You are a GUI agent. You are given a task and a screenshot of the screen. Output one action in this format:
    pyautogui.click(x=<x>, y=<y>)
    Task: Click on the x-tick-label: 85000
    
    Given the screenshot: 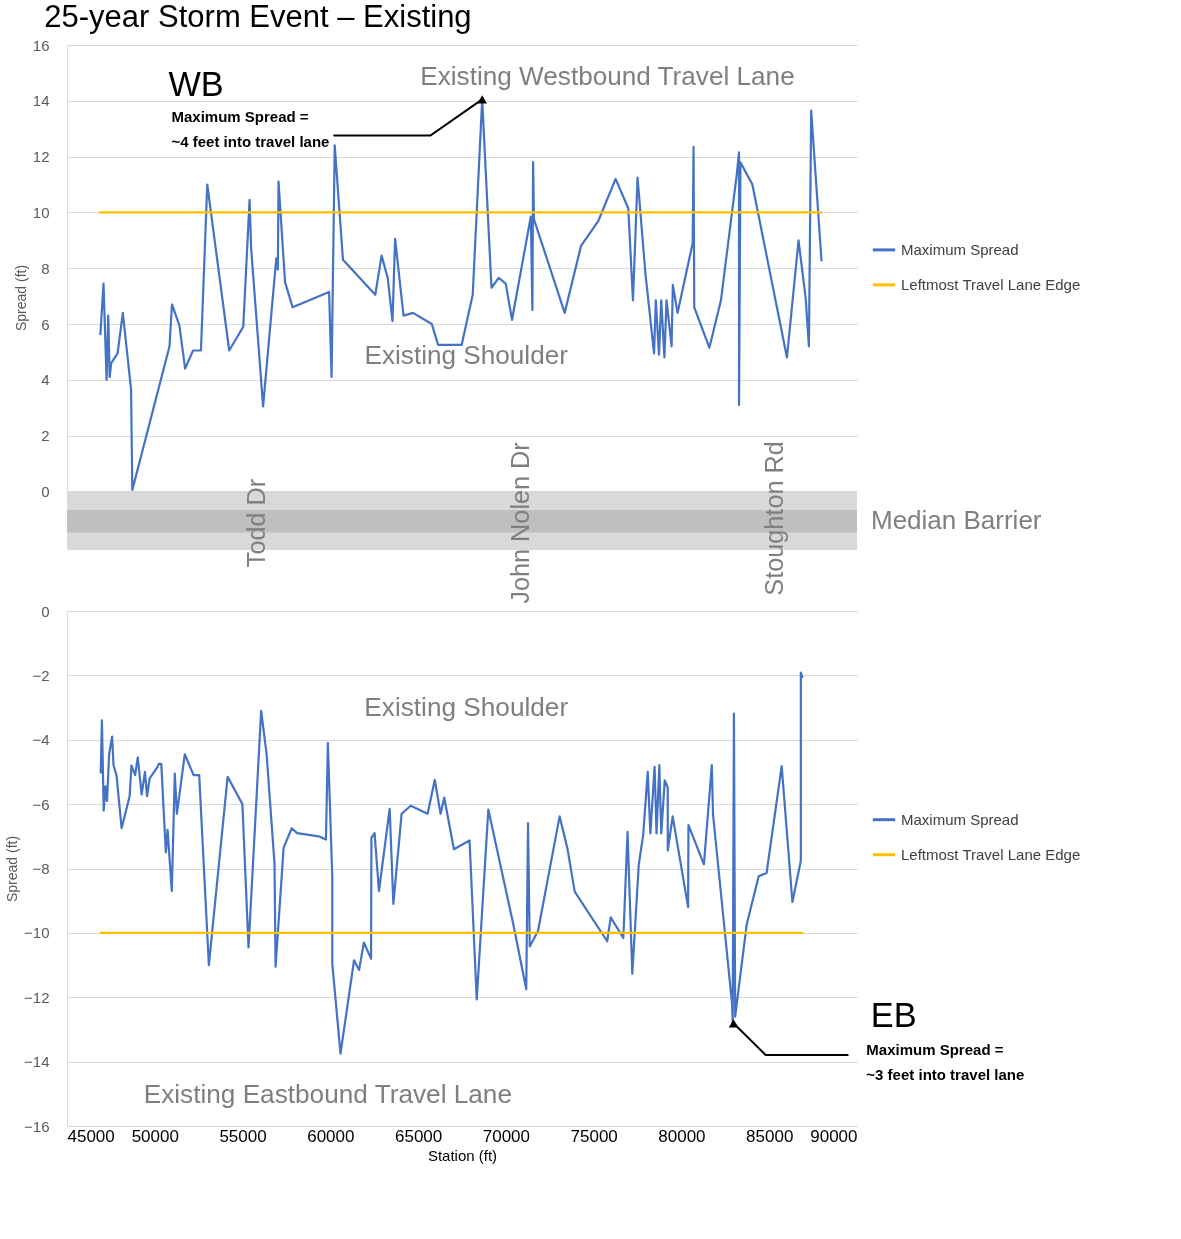 What is the action you would take?
    pyautogui.click(x=770, y=1136)
    